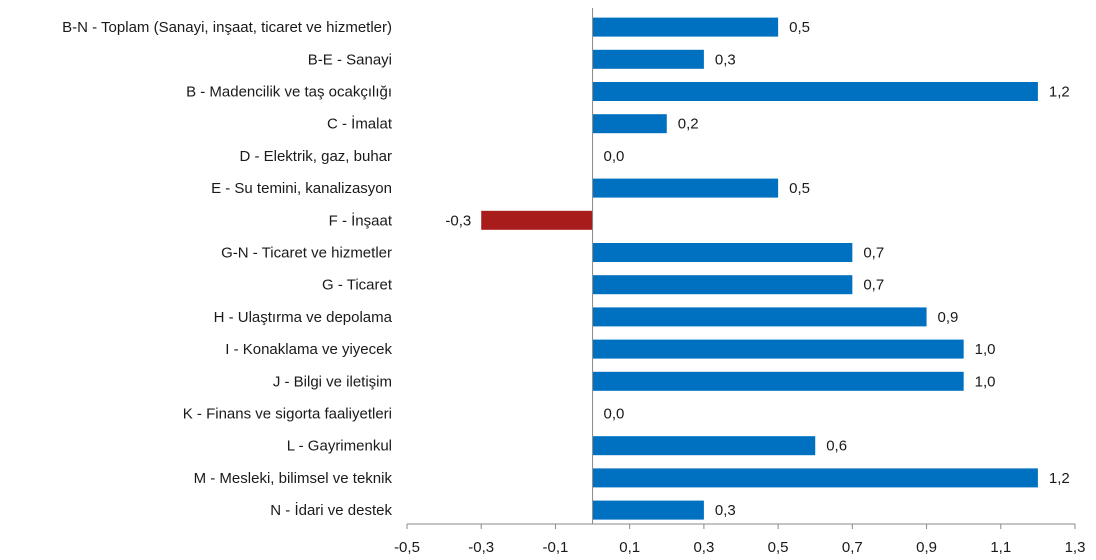  Describe the element at coordinates (303, 317) in the screenshot. I see `category-label: H - Ulaştırma ve depolama` at that location.